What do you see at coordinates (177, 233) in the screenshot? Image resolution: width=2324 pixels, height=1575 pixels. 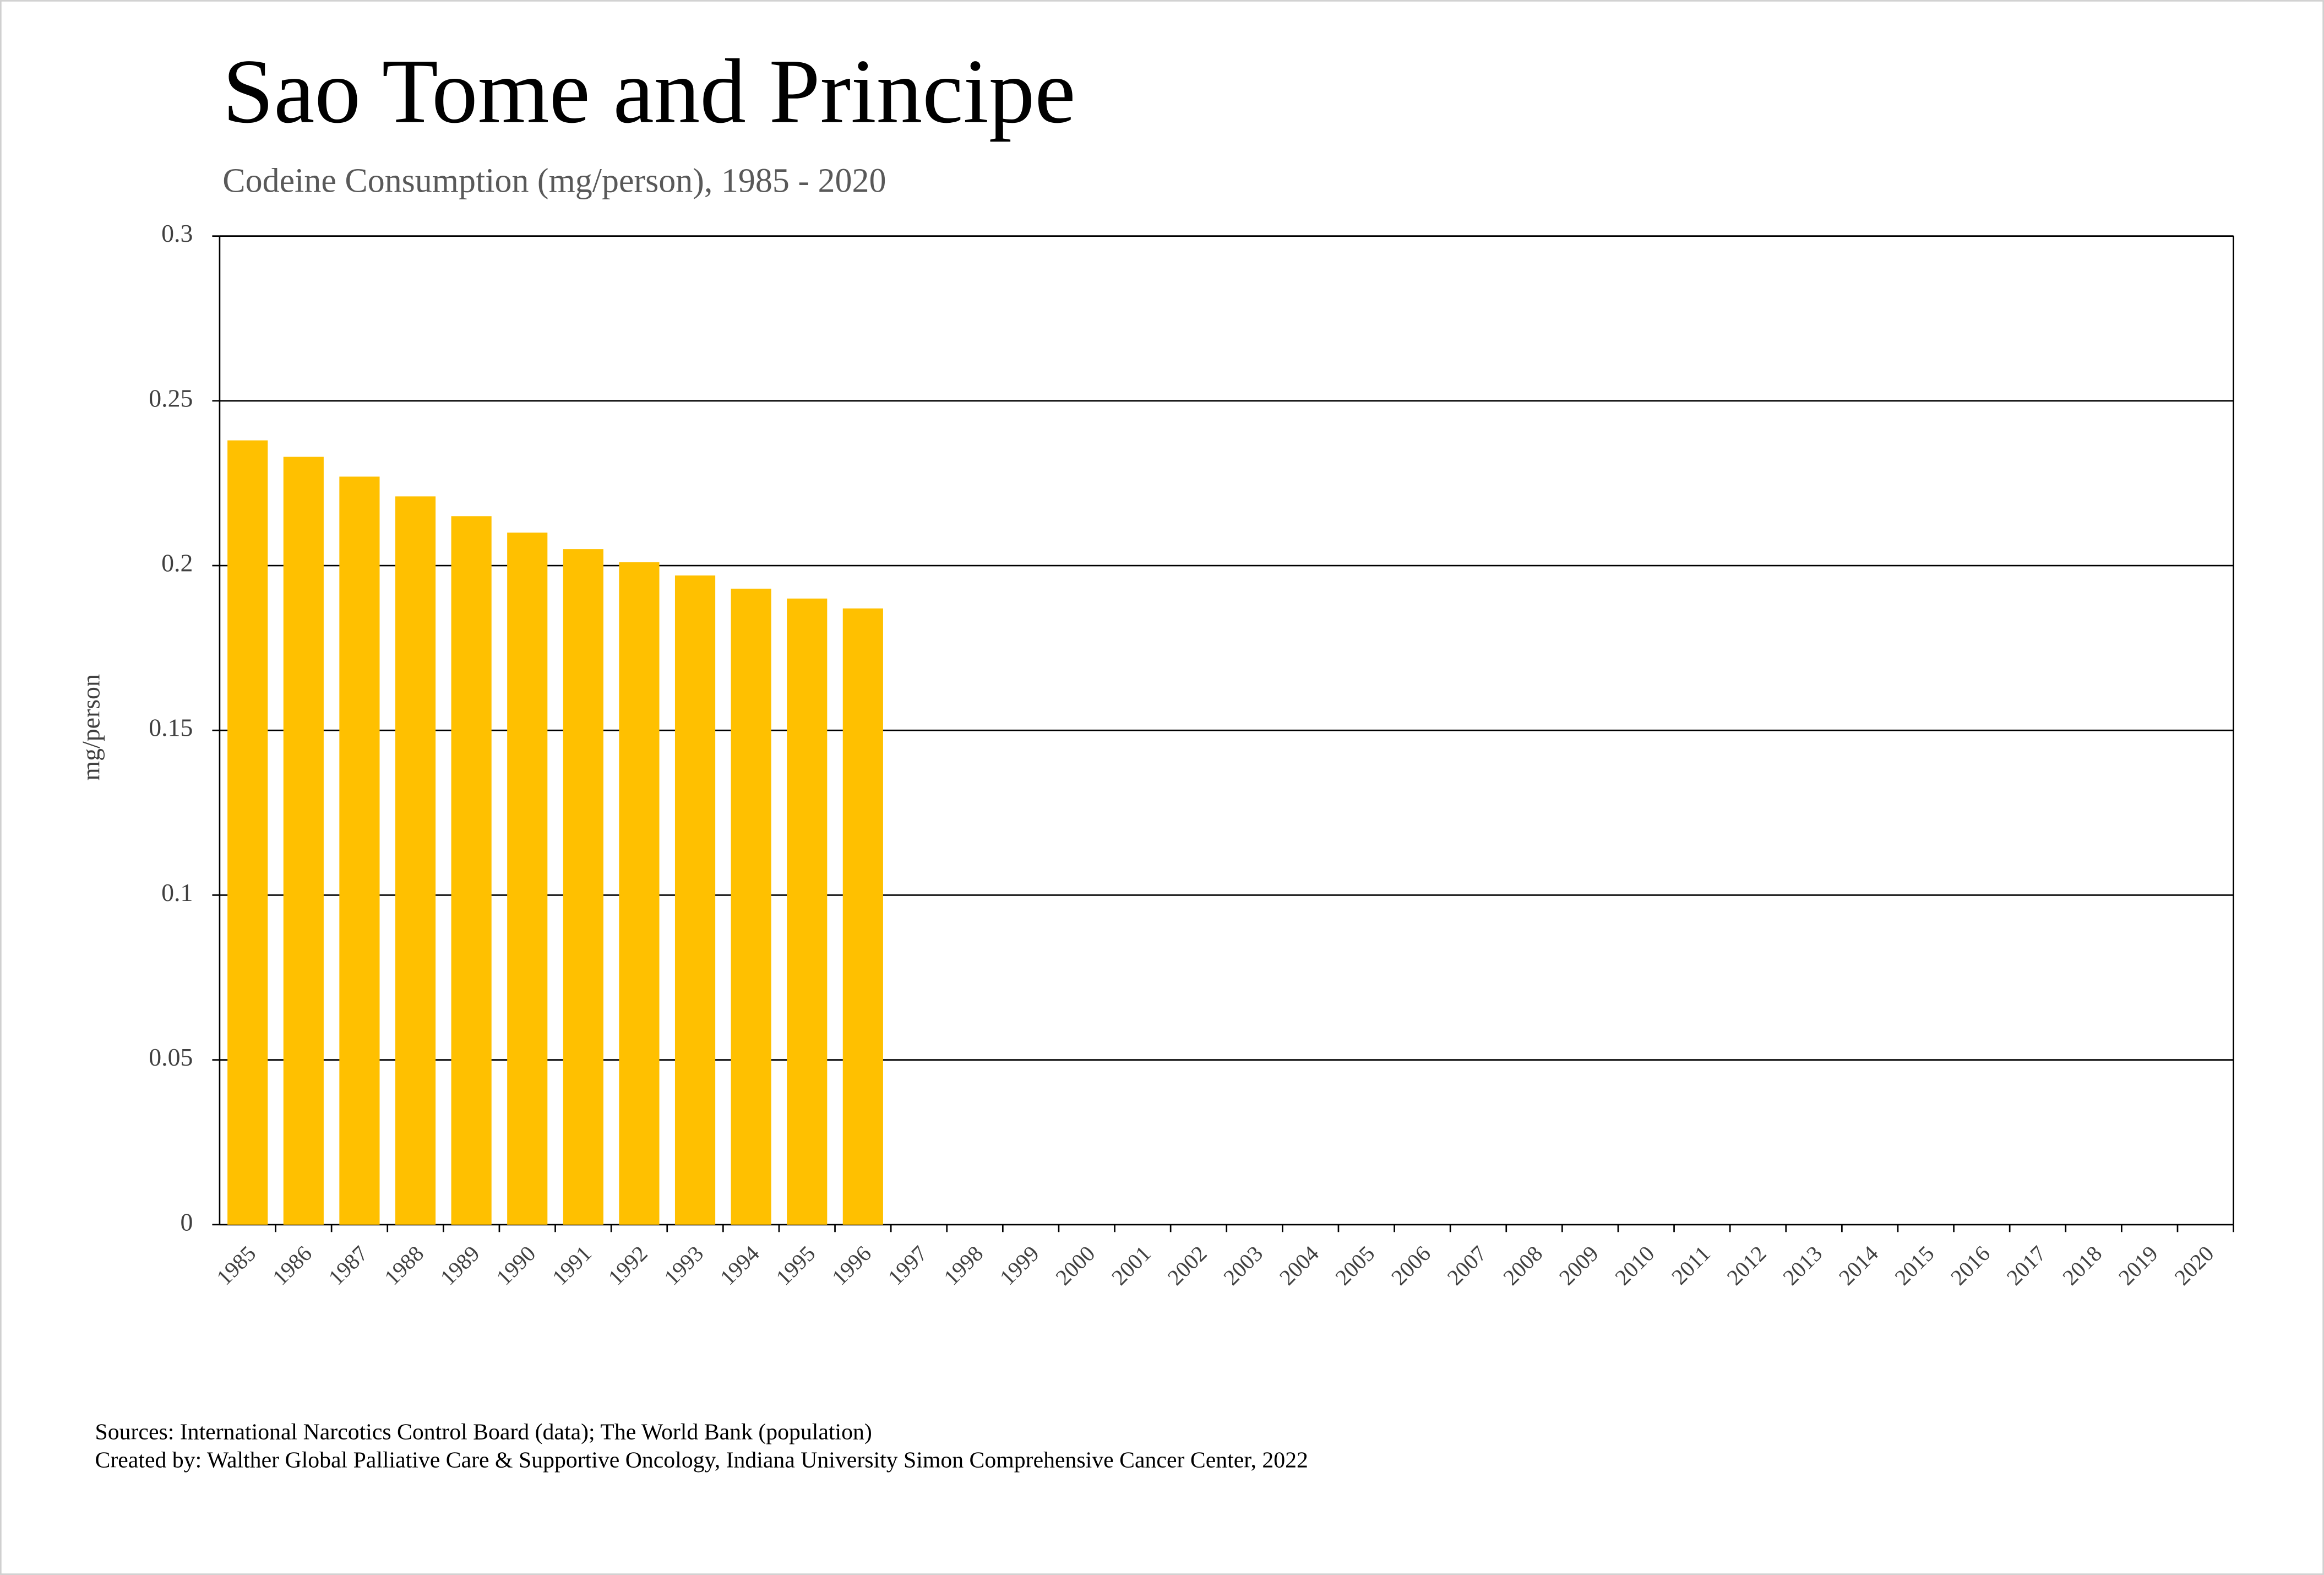 I see `y-tick-label: 0.3` at bounding box center [177, 233].